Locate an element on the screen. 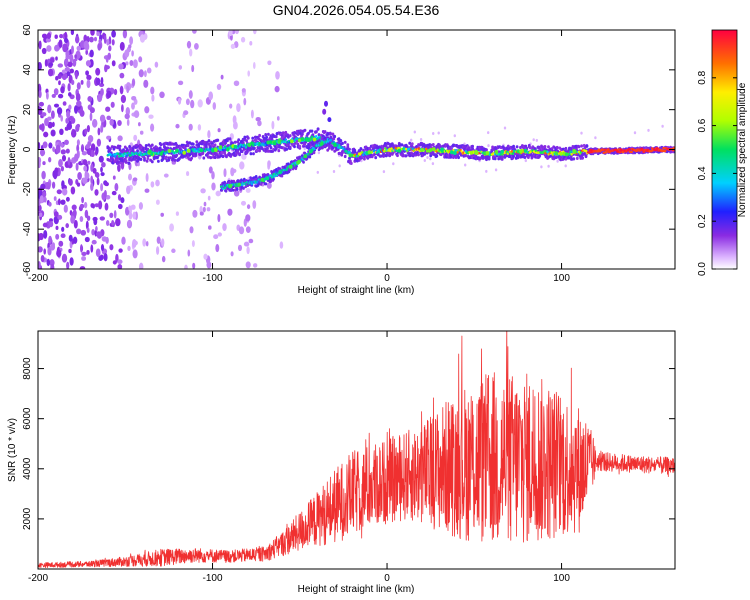 This screenshot has height=600, width=750. x-tick-label: -200 is located at coordinates (38, 578).